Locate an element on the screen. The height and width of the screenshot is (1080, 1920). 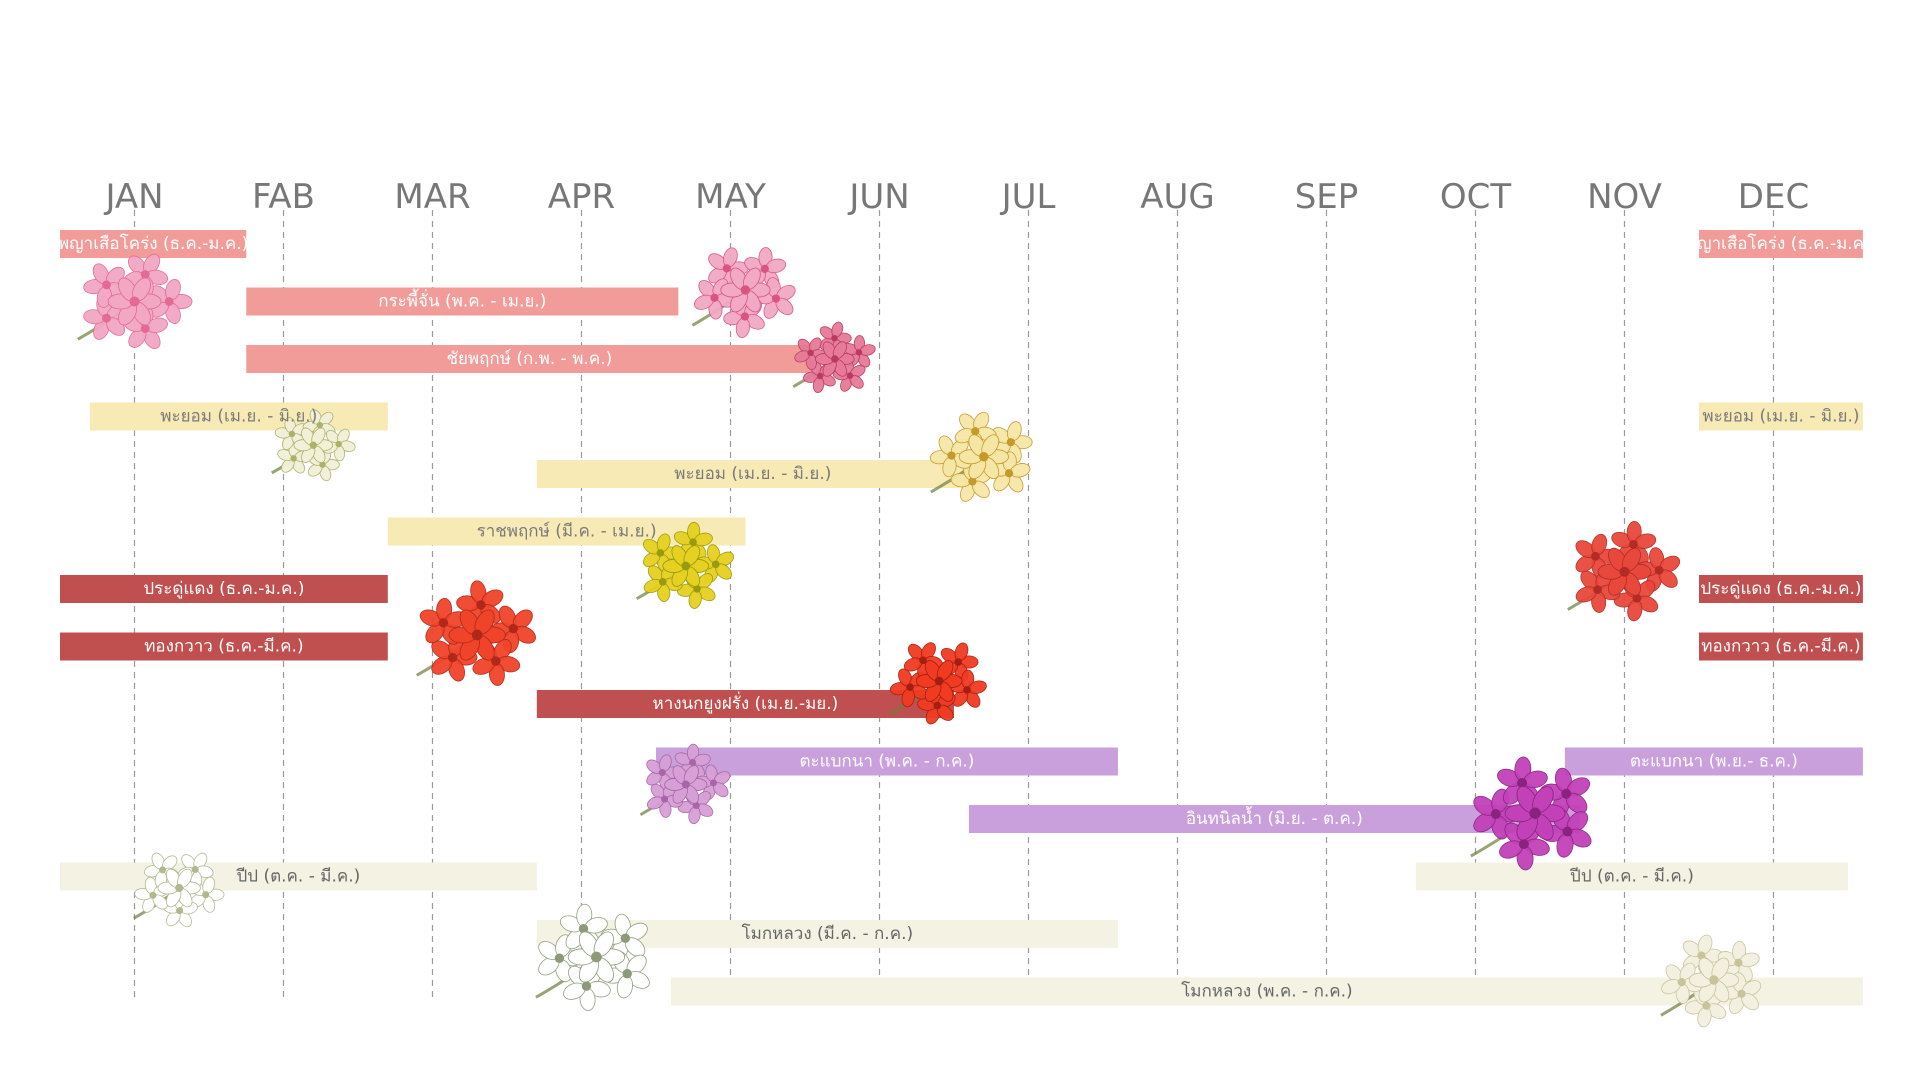
white-star-cluster-icon is located at coordinates (592, 957).